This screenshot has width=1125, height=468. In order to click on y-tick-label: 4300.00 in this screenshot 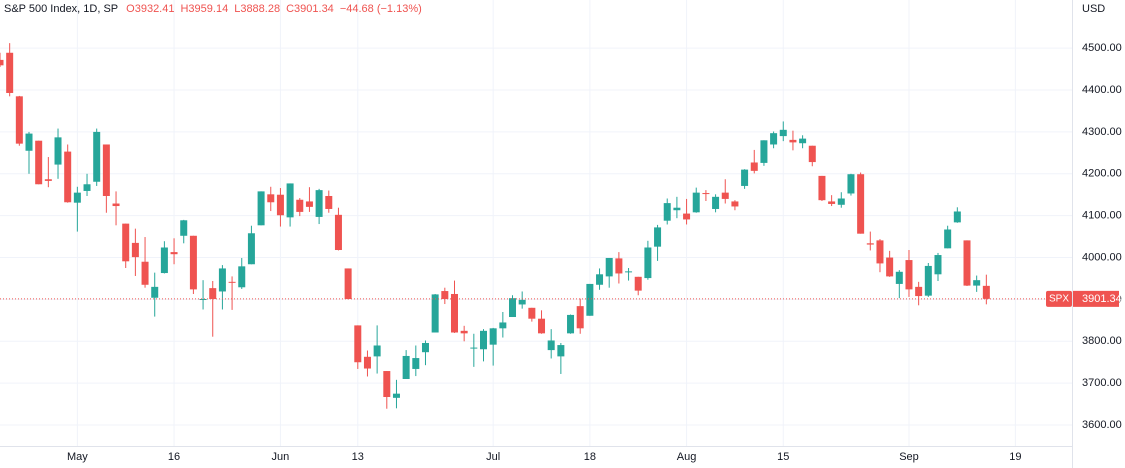, I will do `click(1102, 132)`.